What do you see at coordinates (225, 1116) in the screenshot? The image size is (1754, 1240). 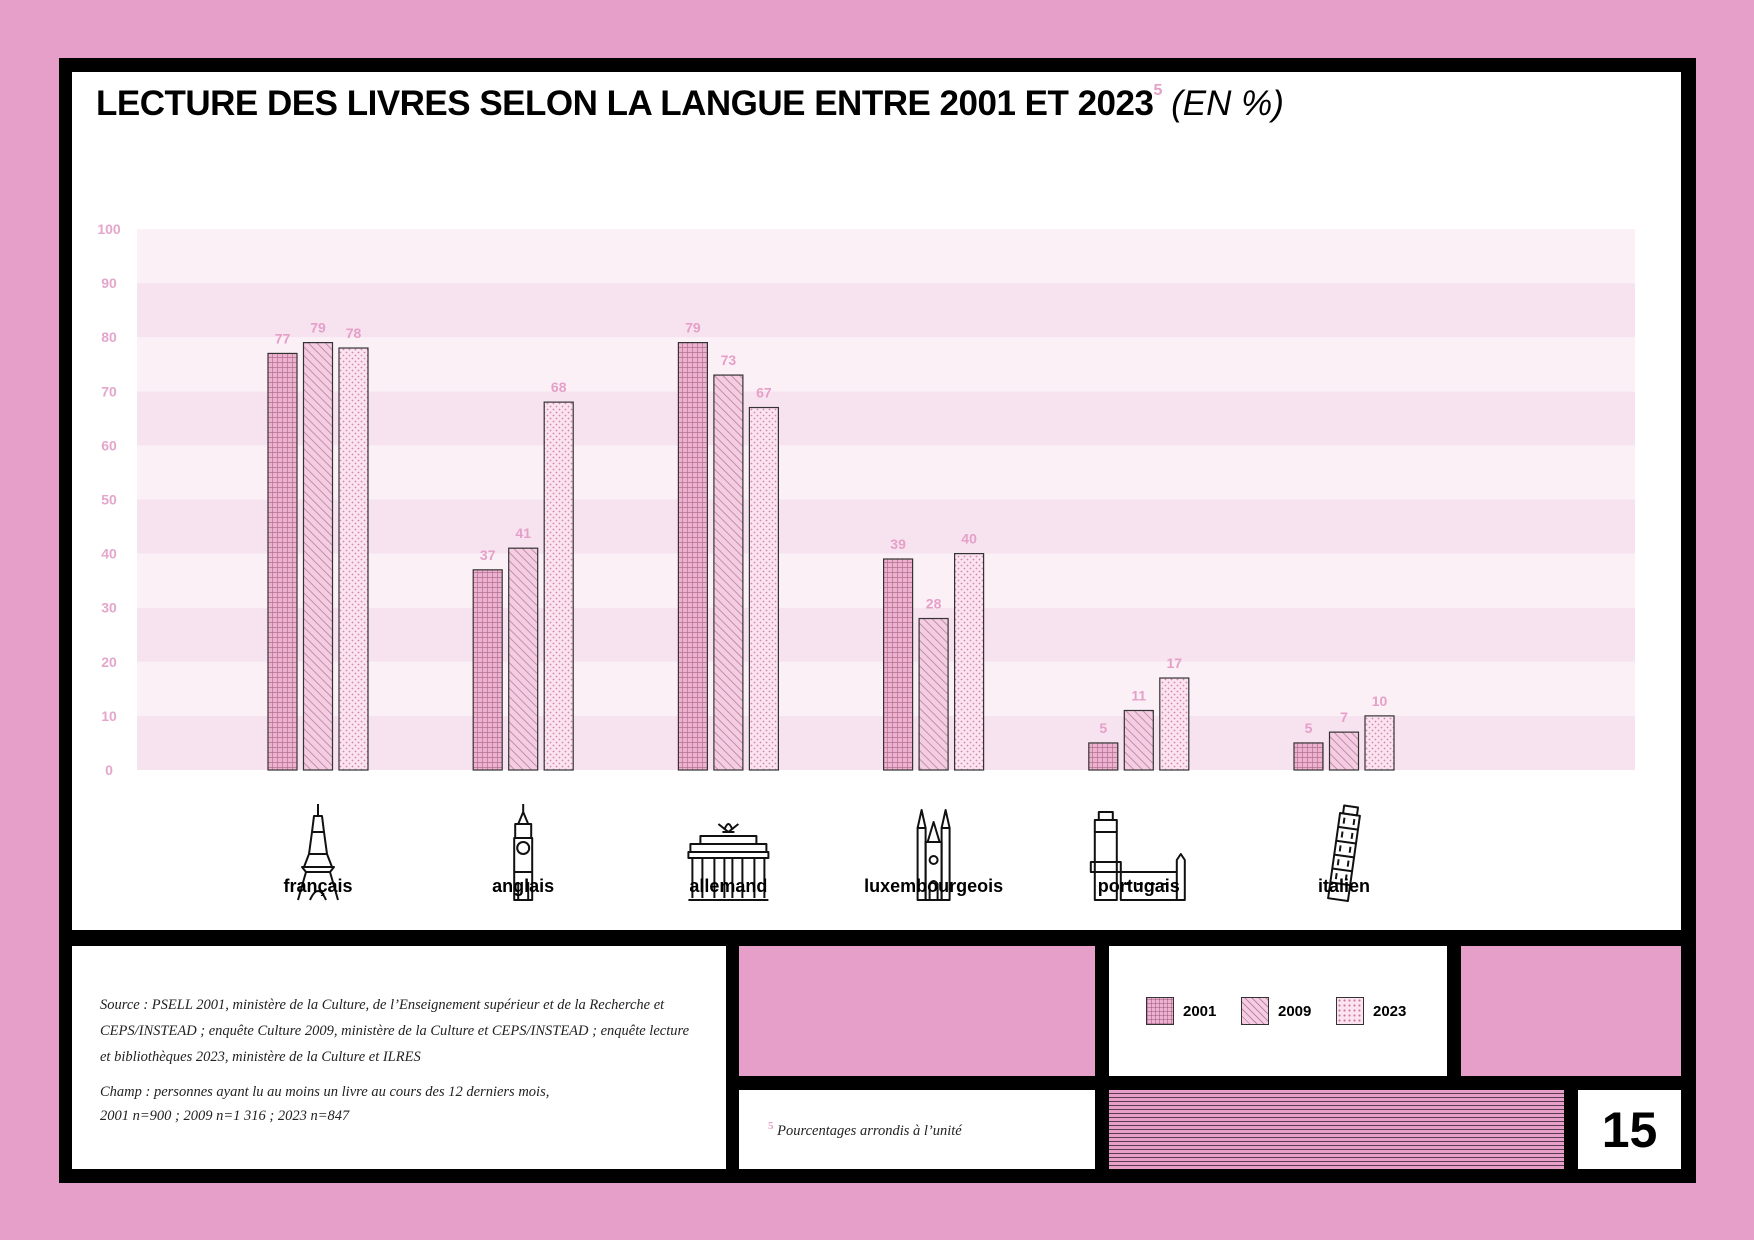 I see `scope-line-2: 2001 n=900 ; 2009 n=1 316 ; 2023 n=847` at bounding box center [225, 1116].